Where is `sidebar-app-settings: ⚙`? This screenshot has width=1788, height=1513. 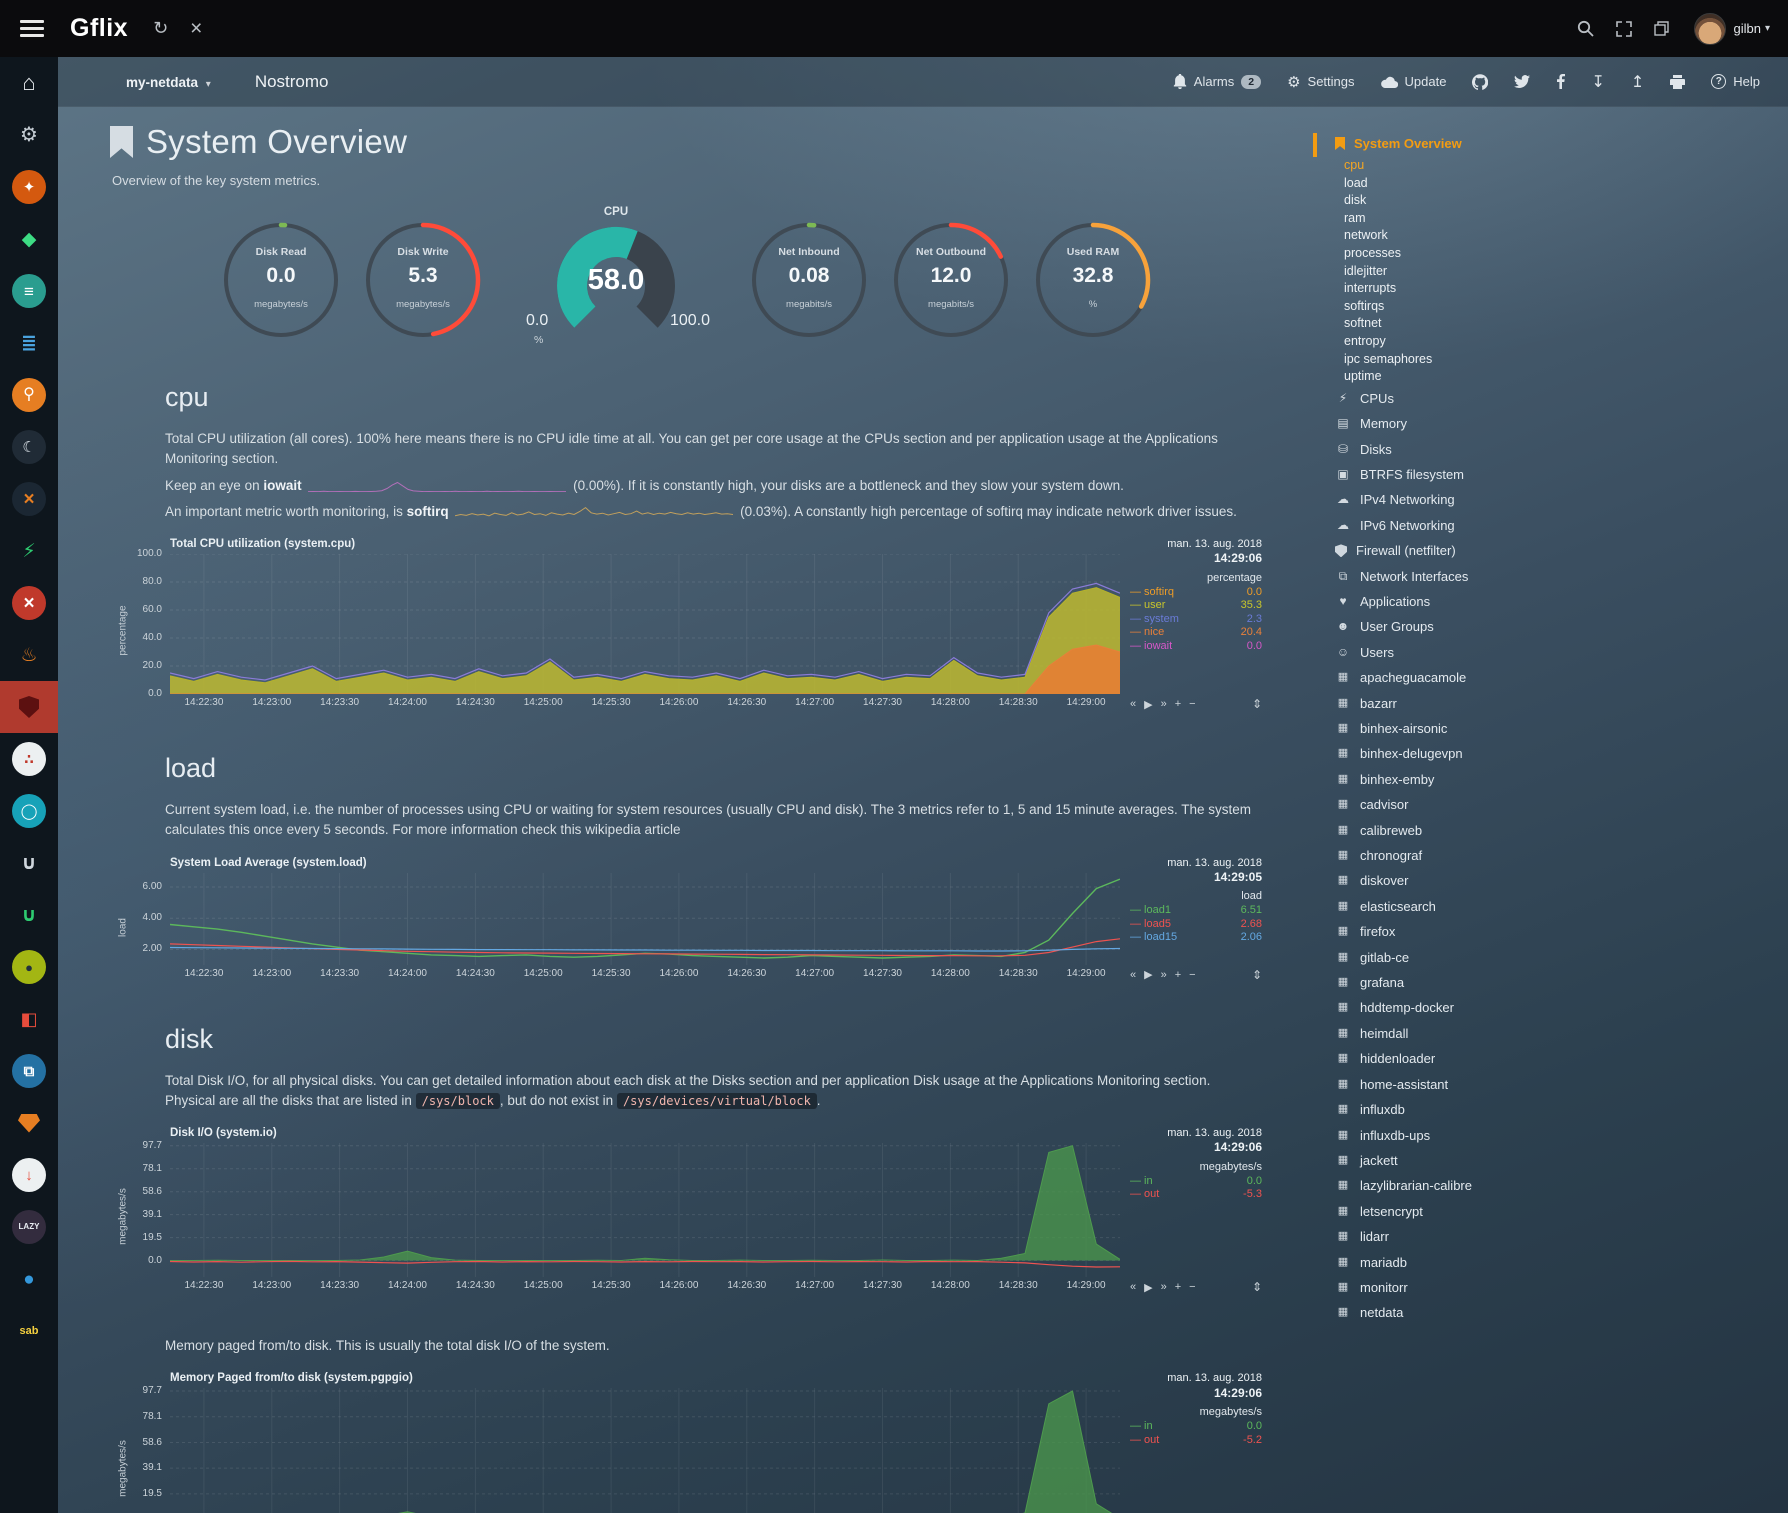
sidebar-app-settings: ⚙ is located at coordinates (29, 135).